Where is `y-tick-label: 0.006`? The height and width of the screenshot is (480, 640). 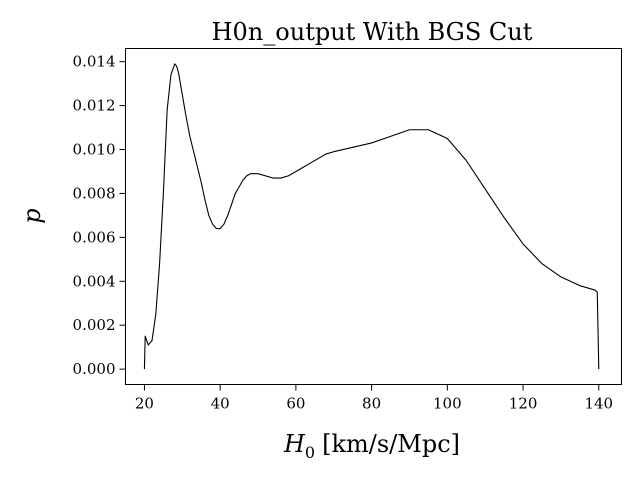
y-tick-label: 0.006 is located at coordinates (94, 237).